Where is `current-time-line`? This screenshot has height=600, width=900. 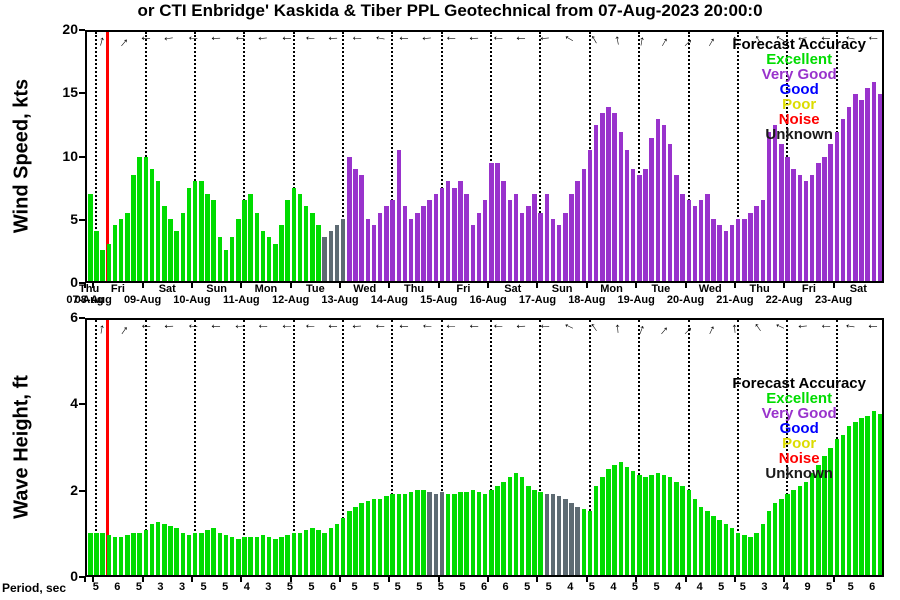 current-time-line is located at coordinates (108, 447).